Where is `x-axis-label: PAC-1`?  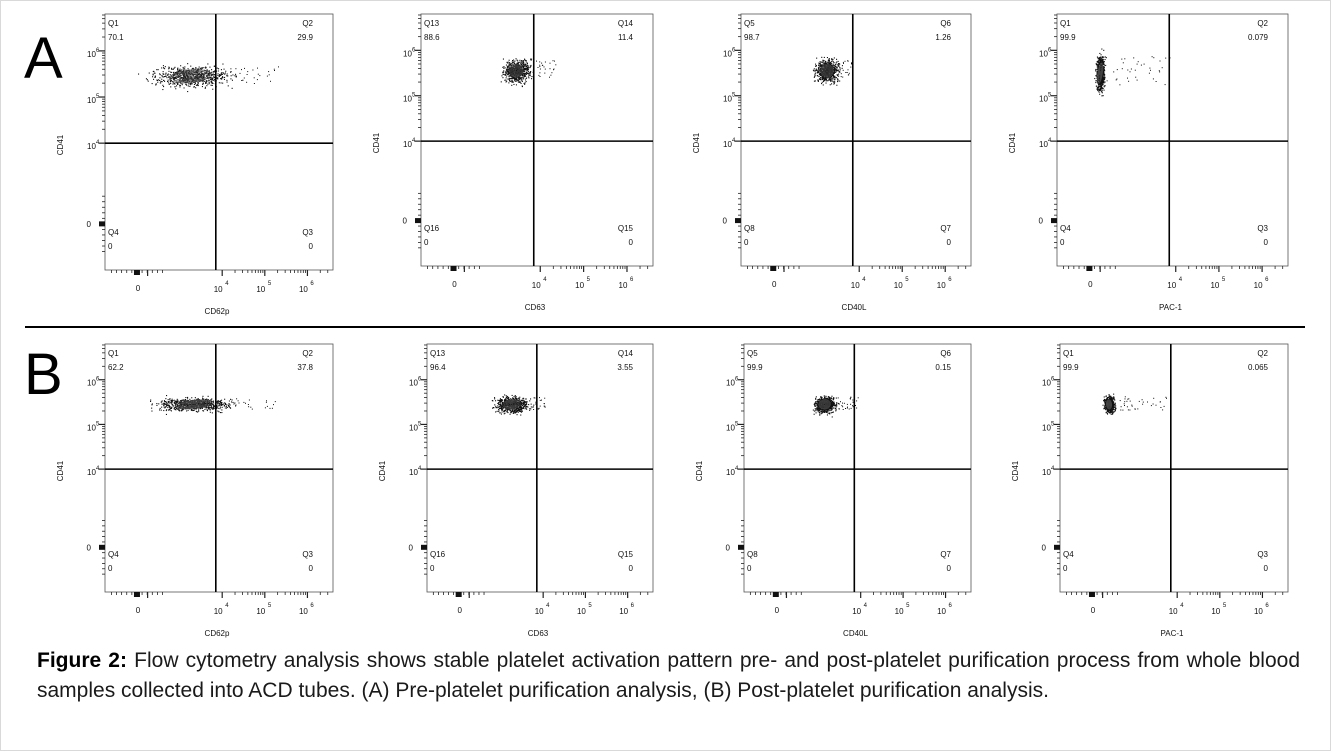 x-axis-label: PAC-1 is located at coordinates (1171, 307).